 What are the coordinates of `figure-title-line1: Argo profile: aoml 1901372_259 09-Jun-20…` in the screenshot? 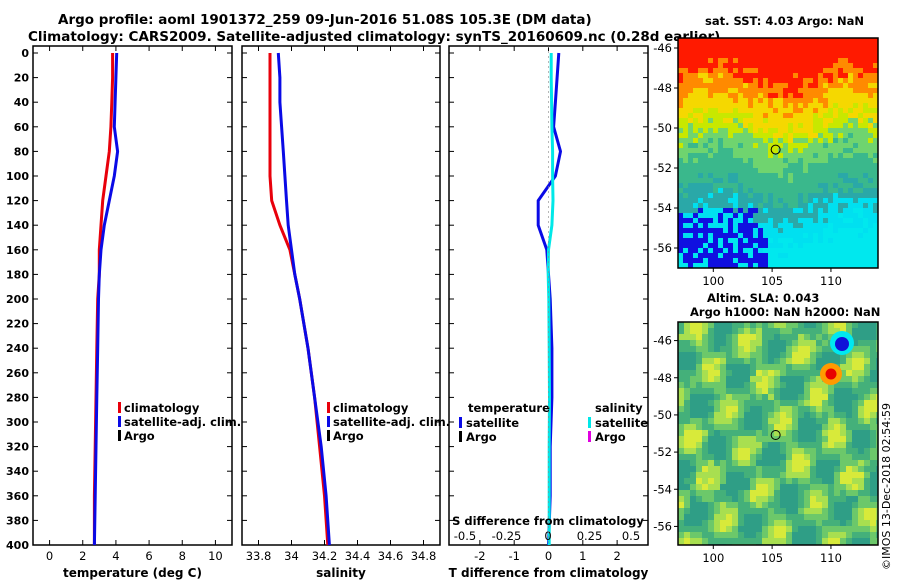 It's located at (325, 20).